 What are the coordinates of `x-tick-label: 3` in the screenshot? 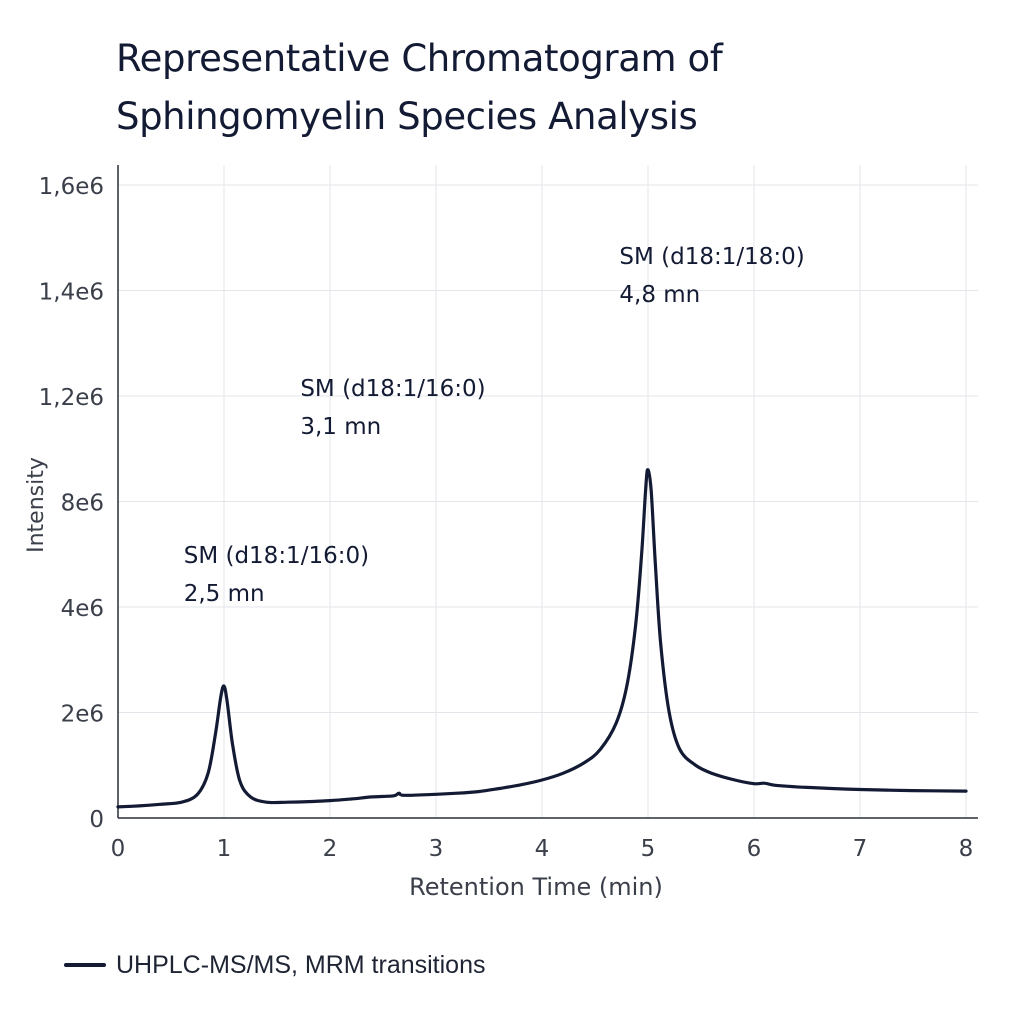 It's located at (436, 849).